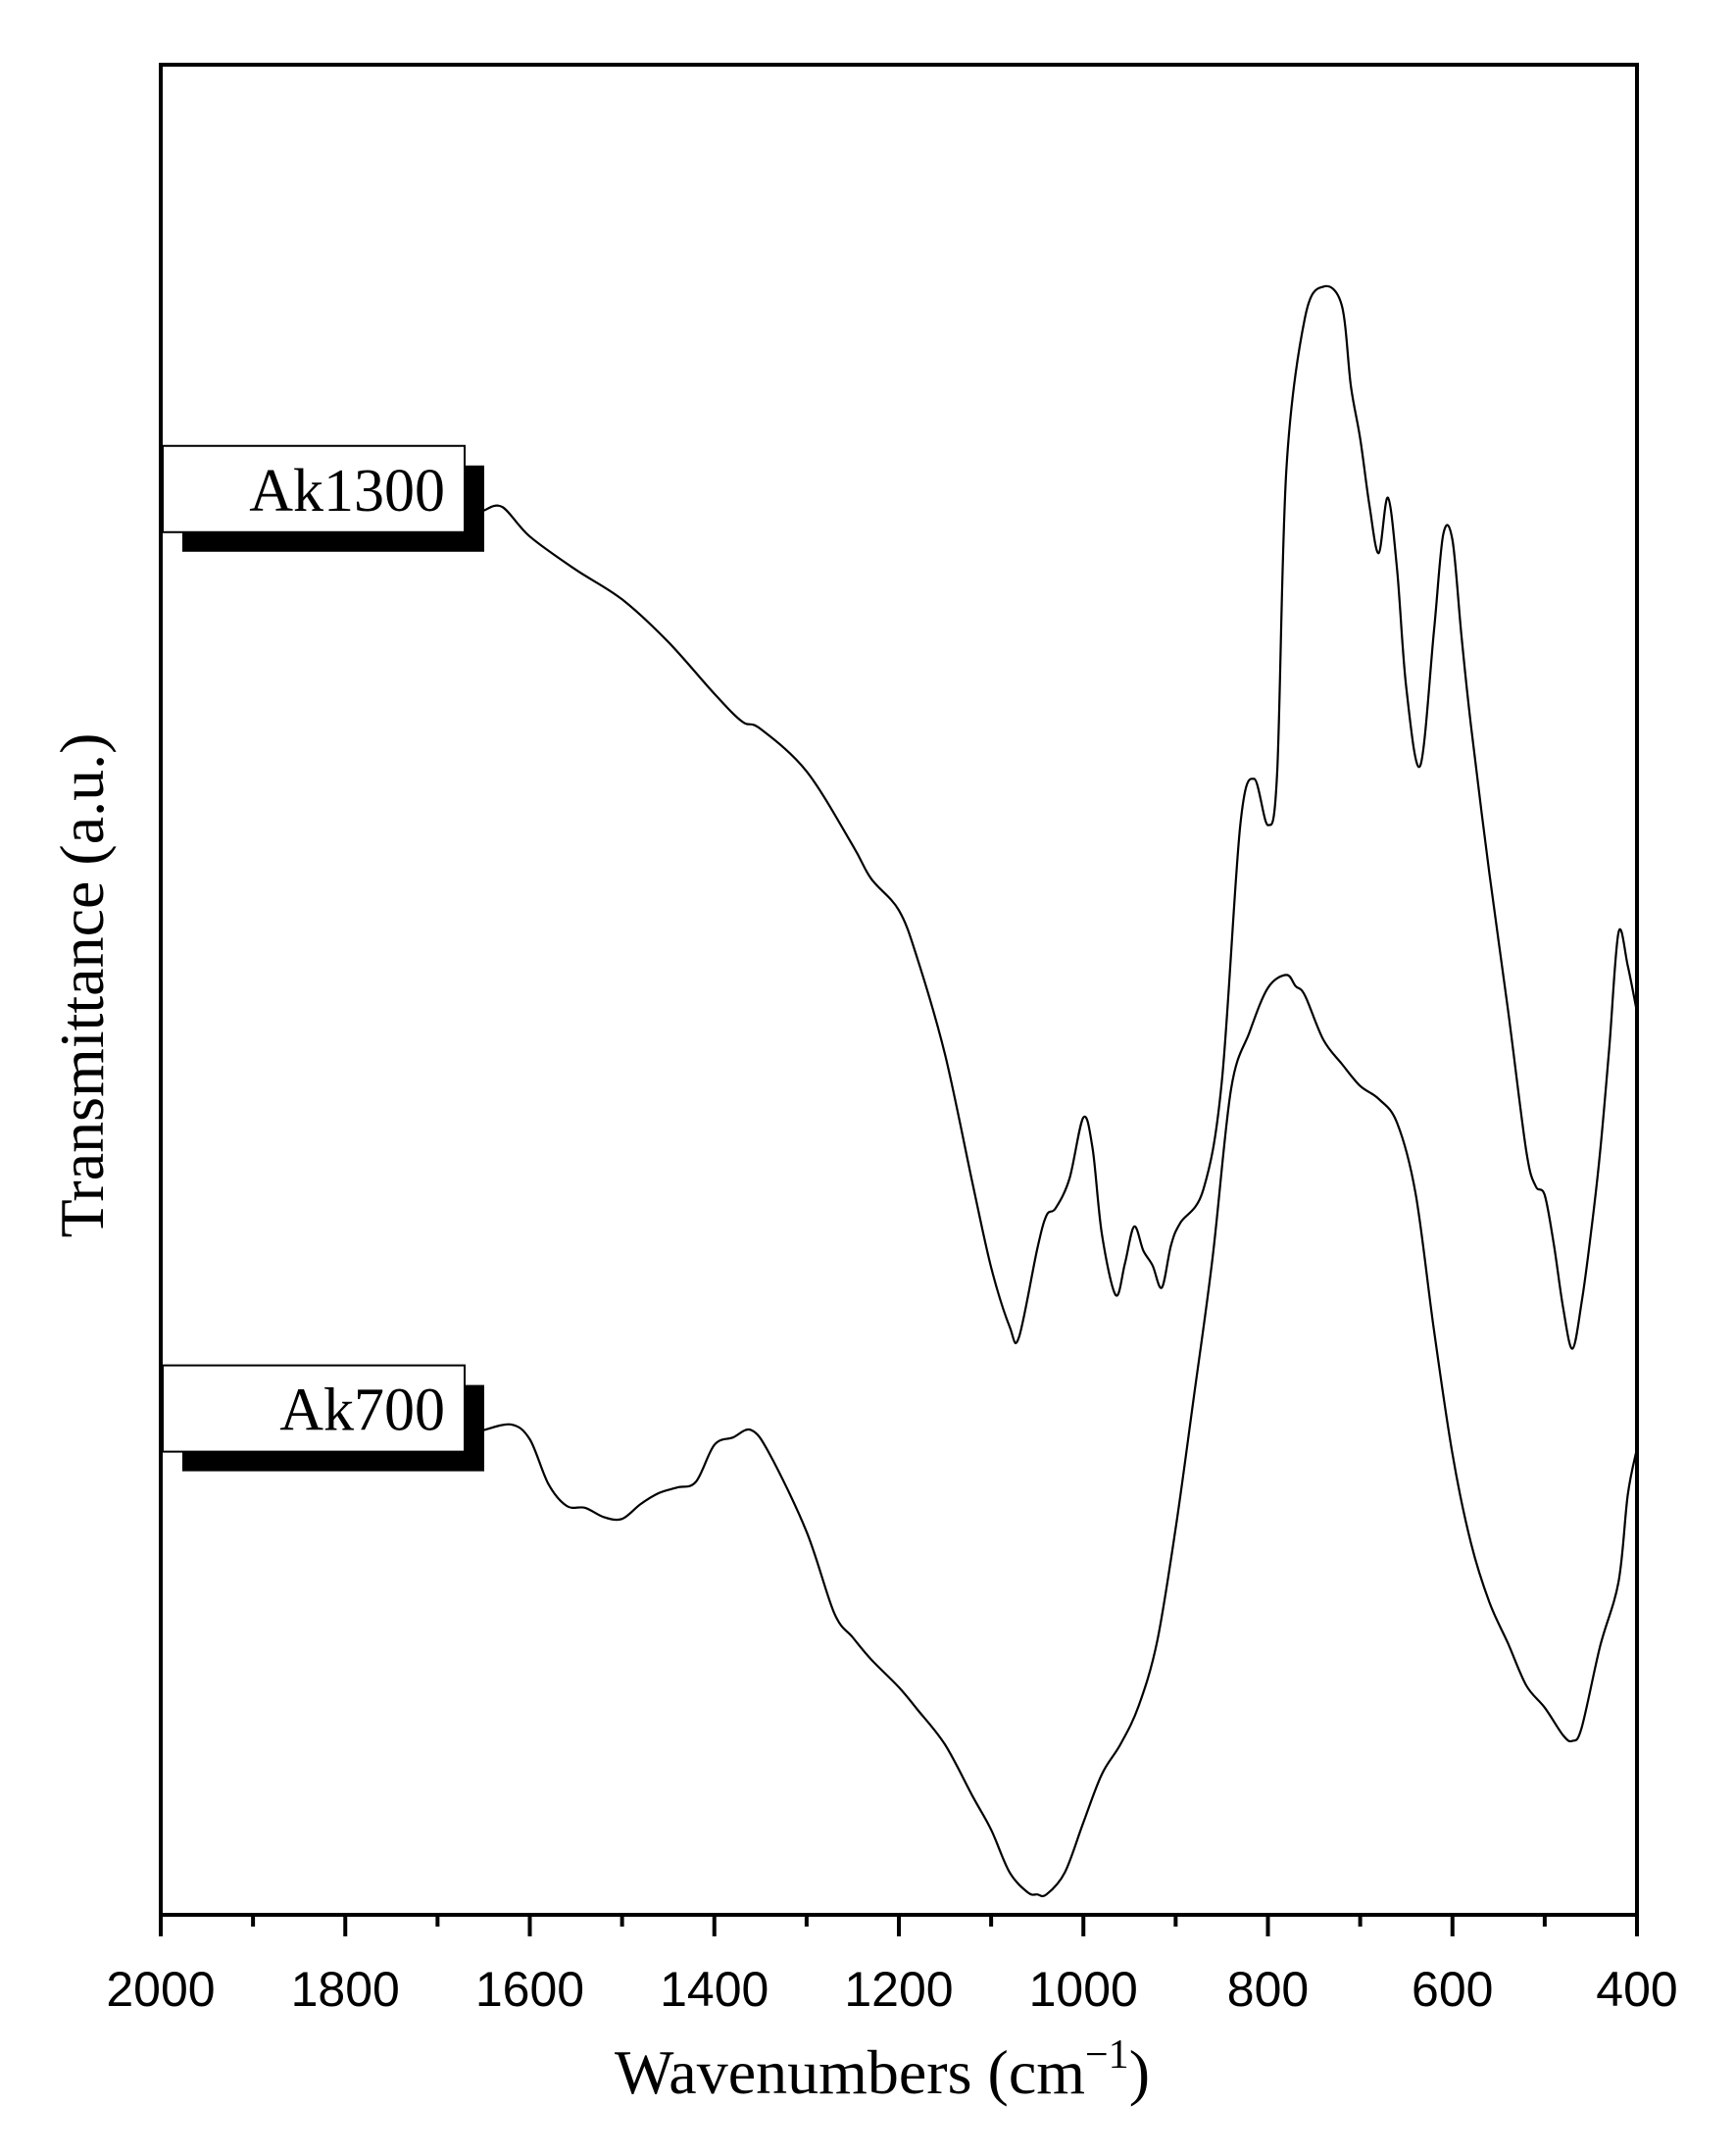 The width and height of the screenshot is (1735, 2156). Describe the element at coordinates (1636, 1989) in the screenshot. I see `x-tick-label: 400` at that location.